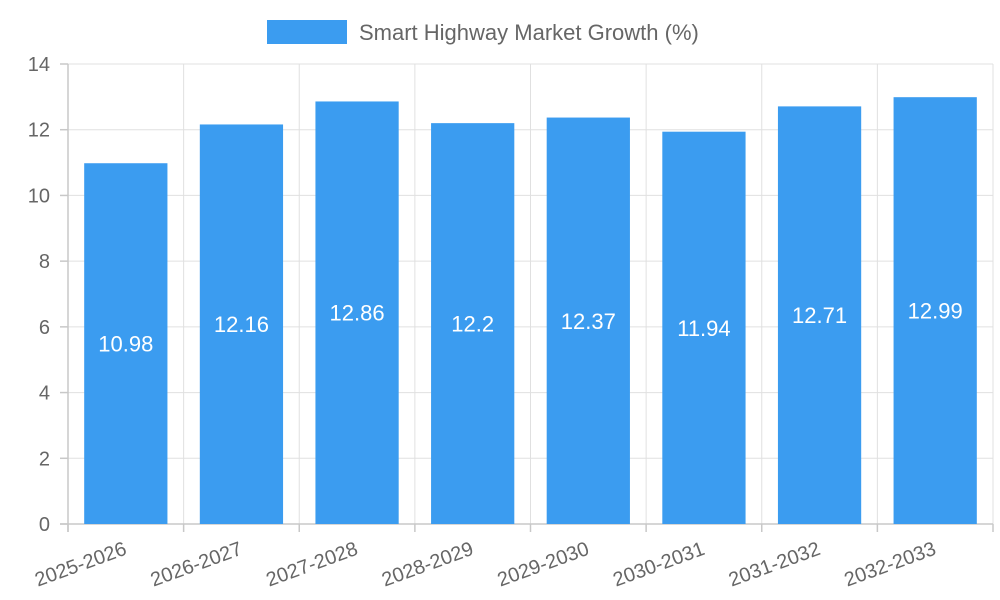 The height and width of the screenshot is (600, 1000). I want to click on x-tick-label: 2027-2028, so click(311, 564).